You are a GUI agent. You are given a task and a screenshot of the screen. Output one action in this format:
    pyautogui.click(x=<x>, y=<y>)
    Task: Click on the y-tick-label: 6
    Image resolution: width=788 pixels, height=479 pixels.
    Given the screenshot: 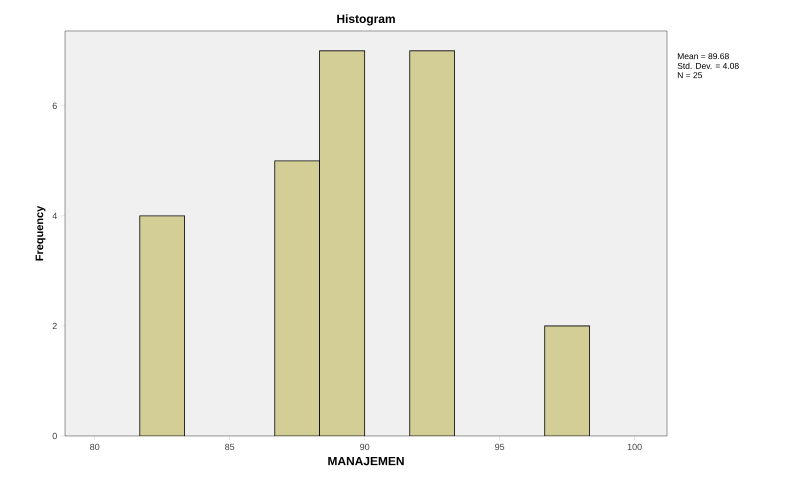 What is the action you would take?
    pyautogui.click(x=54, y=105)
    